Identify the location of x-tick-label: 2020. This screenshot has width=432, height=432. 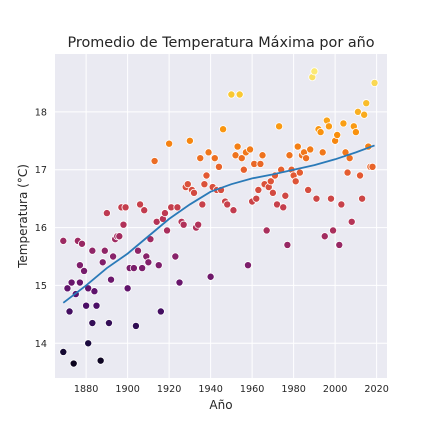
(376, 389).